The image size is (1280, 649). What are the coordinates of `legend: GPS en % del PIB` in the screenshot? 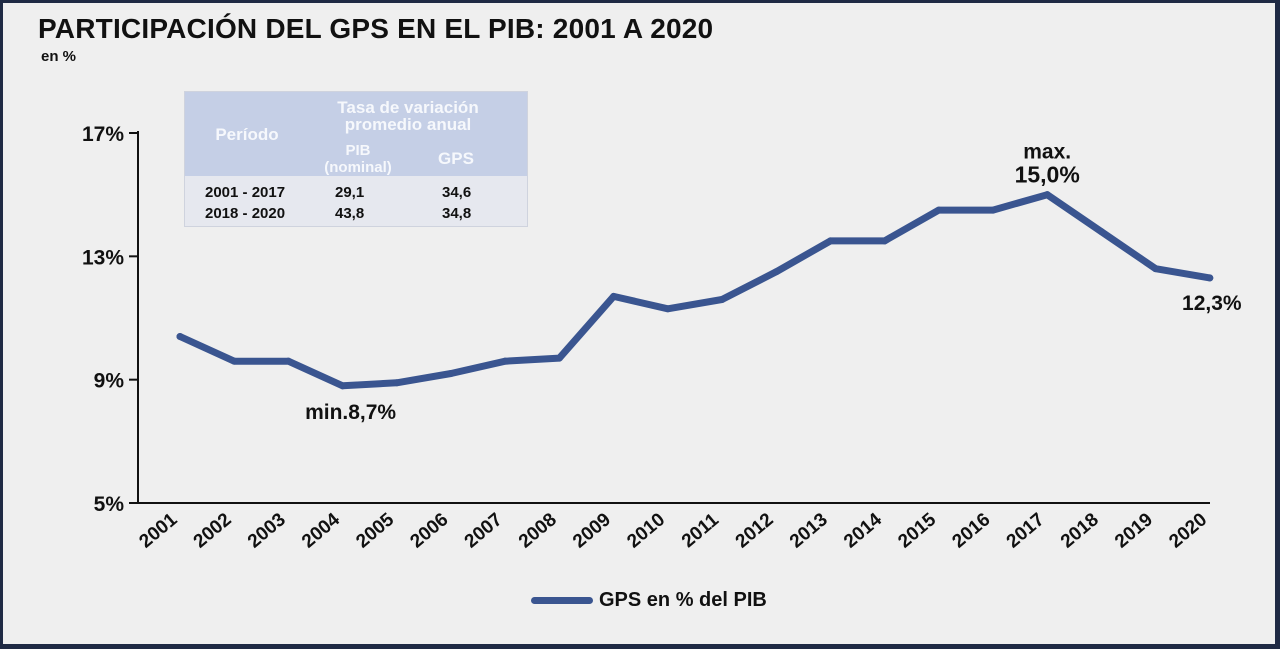 It's located at (649, 600).